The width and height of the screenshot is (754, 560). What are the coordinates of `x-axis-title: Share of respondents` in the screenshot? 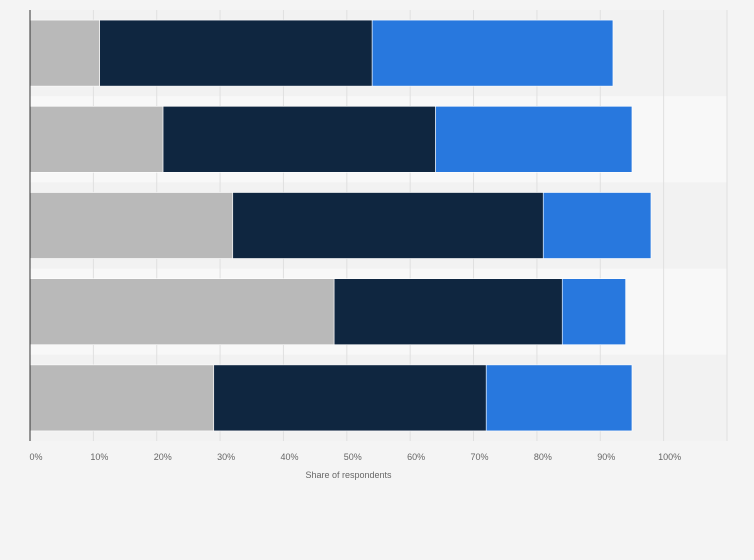 It's located at (348, 475).